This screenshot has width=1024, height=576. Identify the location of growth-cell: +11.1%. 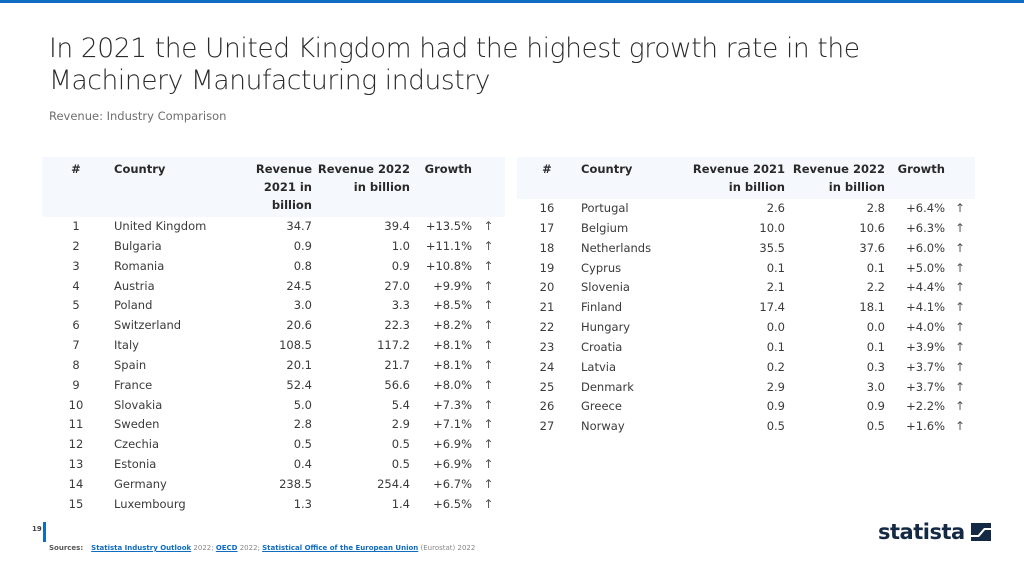
(448, 245).